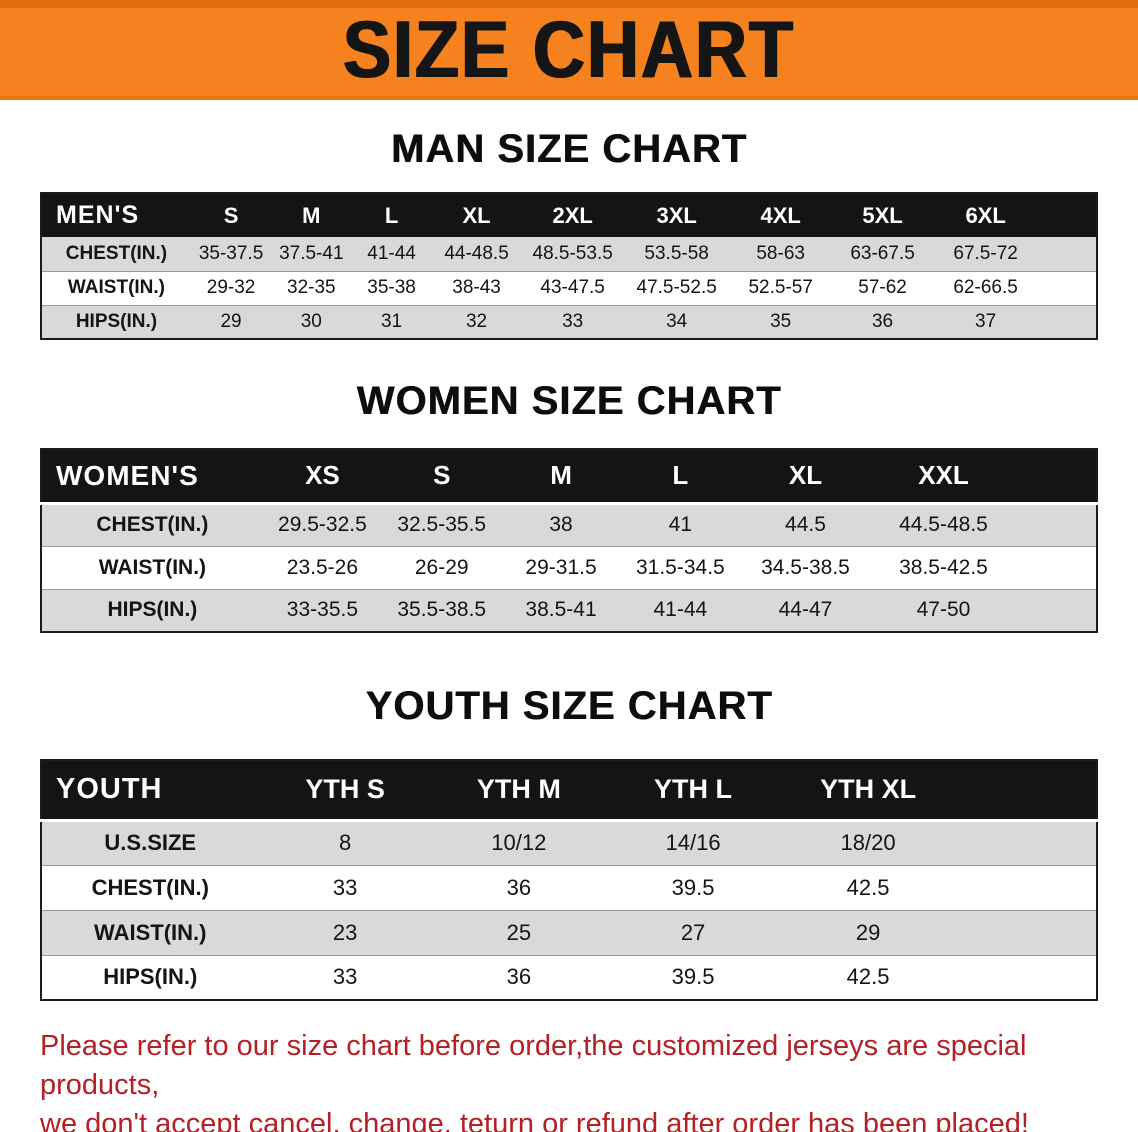 The height and width of the screenshot is (1132, 1138). What do you see at coordinates (569, 790) in the screenshot?
I see `youth-header-row: YOUTH YTH S YTH M YTH L YTH XL` at bounding box center [569, 790].